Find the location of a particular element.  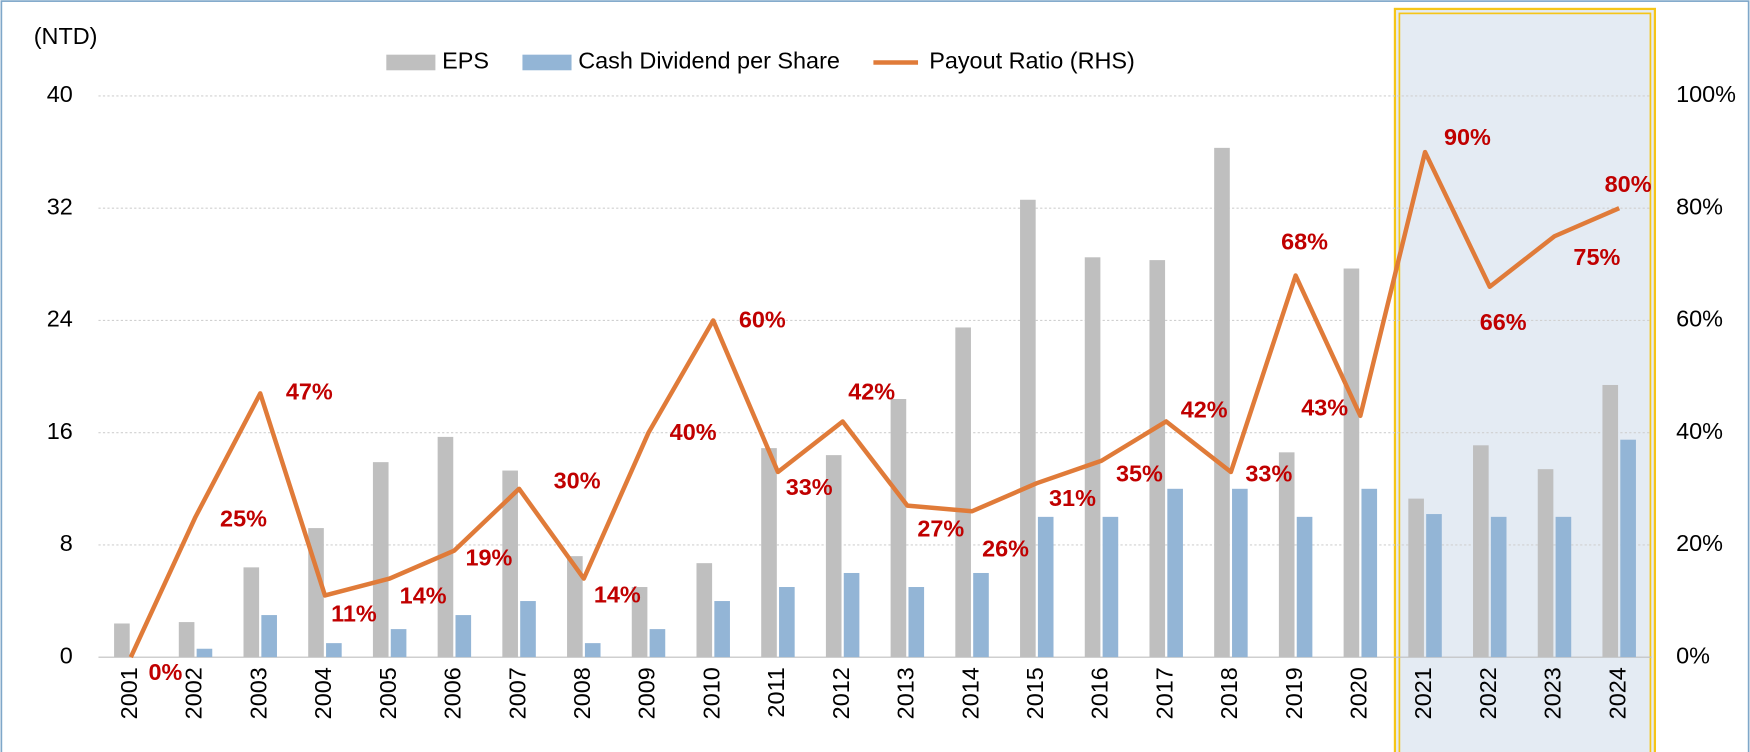

data-label: 47% is located at coordinates (309, 392).